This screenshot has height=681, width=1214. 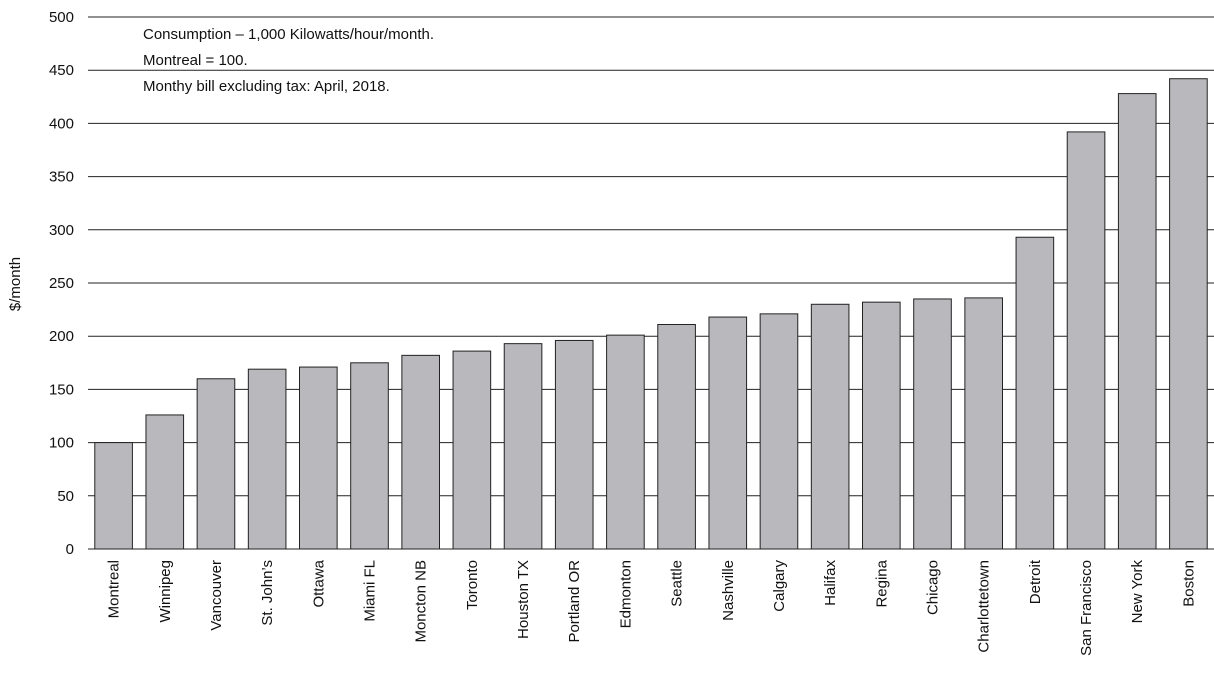 I want to click on y-tick-label: 350, so click(x=61, y=177).